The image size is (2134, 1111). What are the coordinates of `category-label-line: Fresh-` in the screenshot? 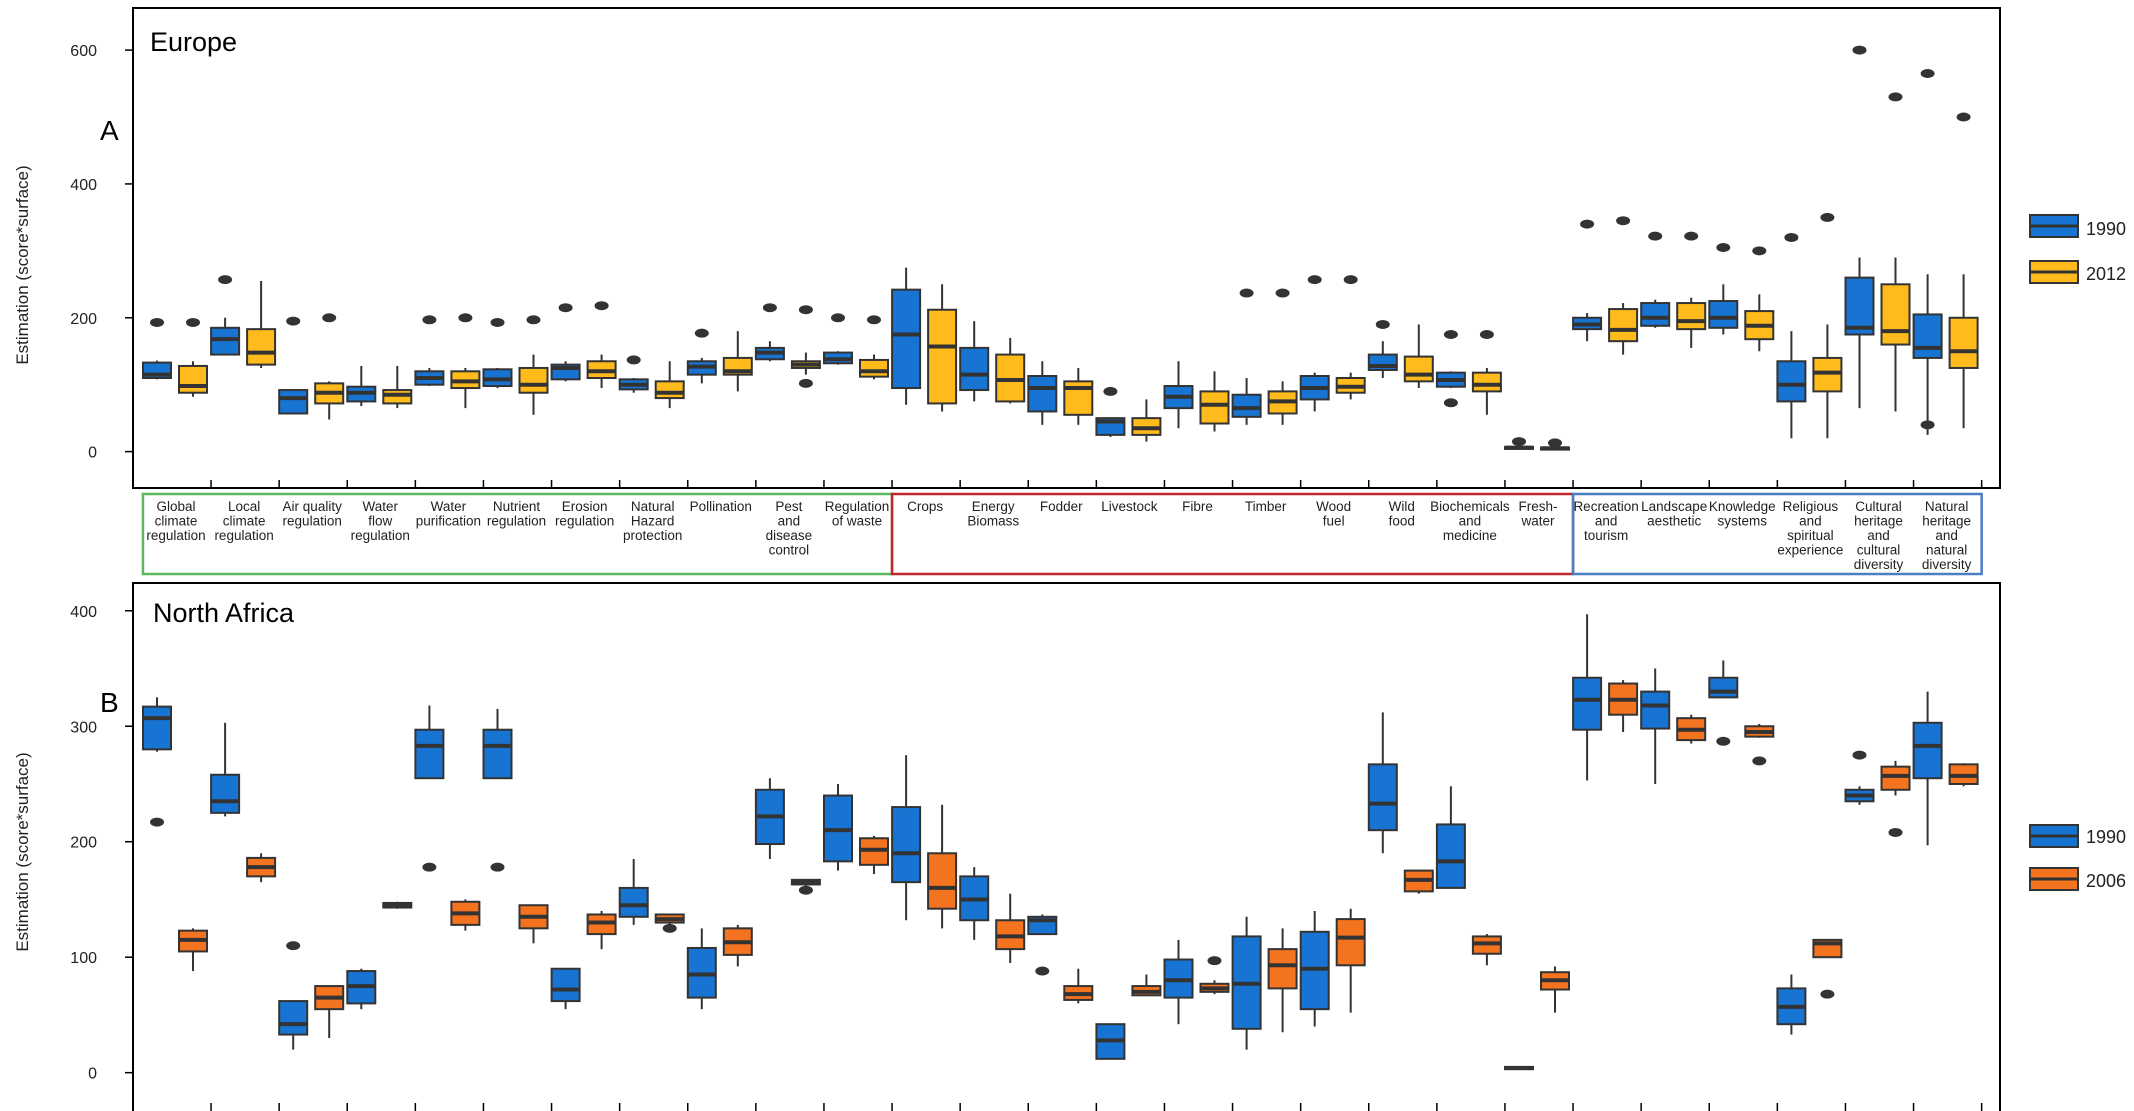 It's located at (1537, 506).